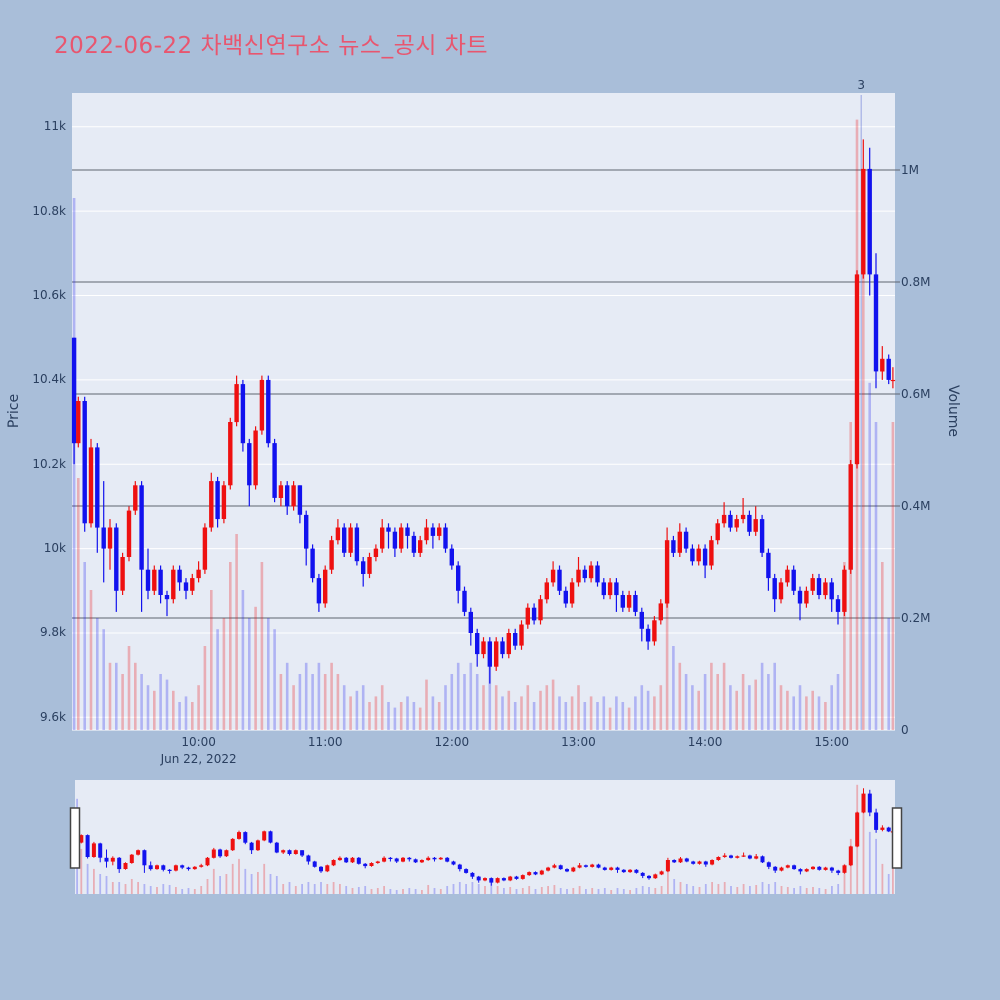  What do you see at coordinates (578, 742) in the screenshot?
I see `time-tick-label: 13:00` at bounding box center [578, 742].